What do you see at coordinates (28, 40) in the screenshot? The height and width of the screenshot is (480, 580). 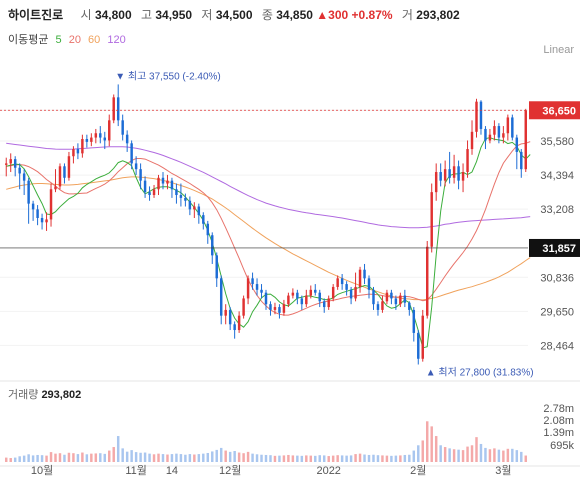 I see `ma-legend-title: 이동평균` at bounding box center [28, 40].